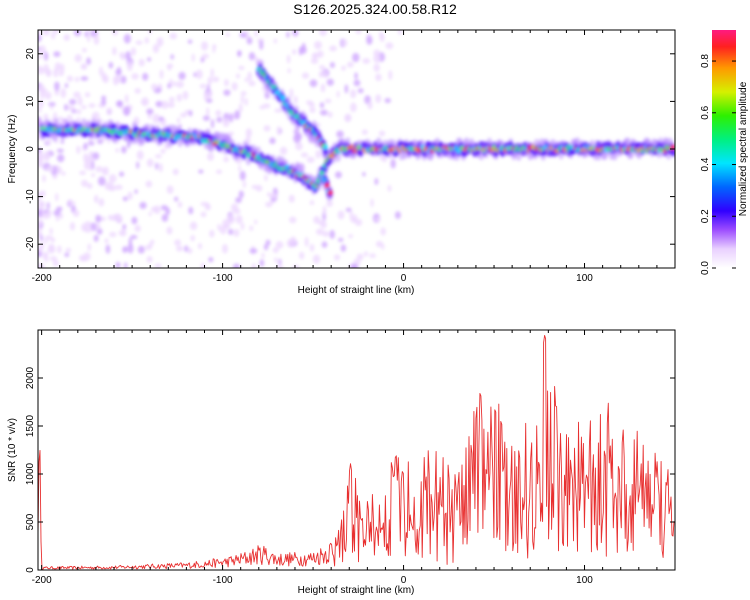 The height and width of the screenshot is (600, 750). What do you see at coordinates (718, 164) in the screenshot?
I see `colorbar-ticks: 0.0 0.2 0.4 0.6 0.8` at bounding box center [718, 164].